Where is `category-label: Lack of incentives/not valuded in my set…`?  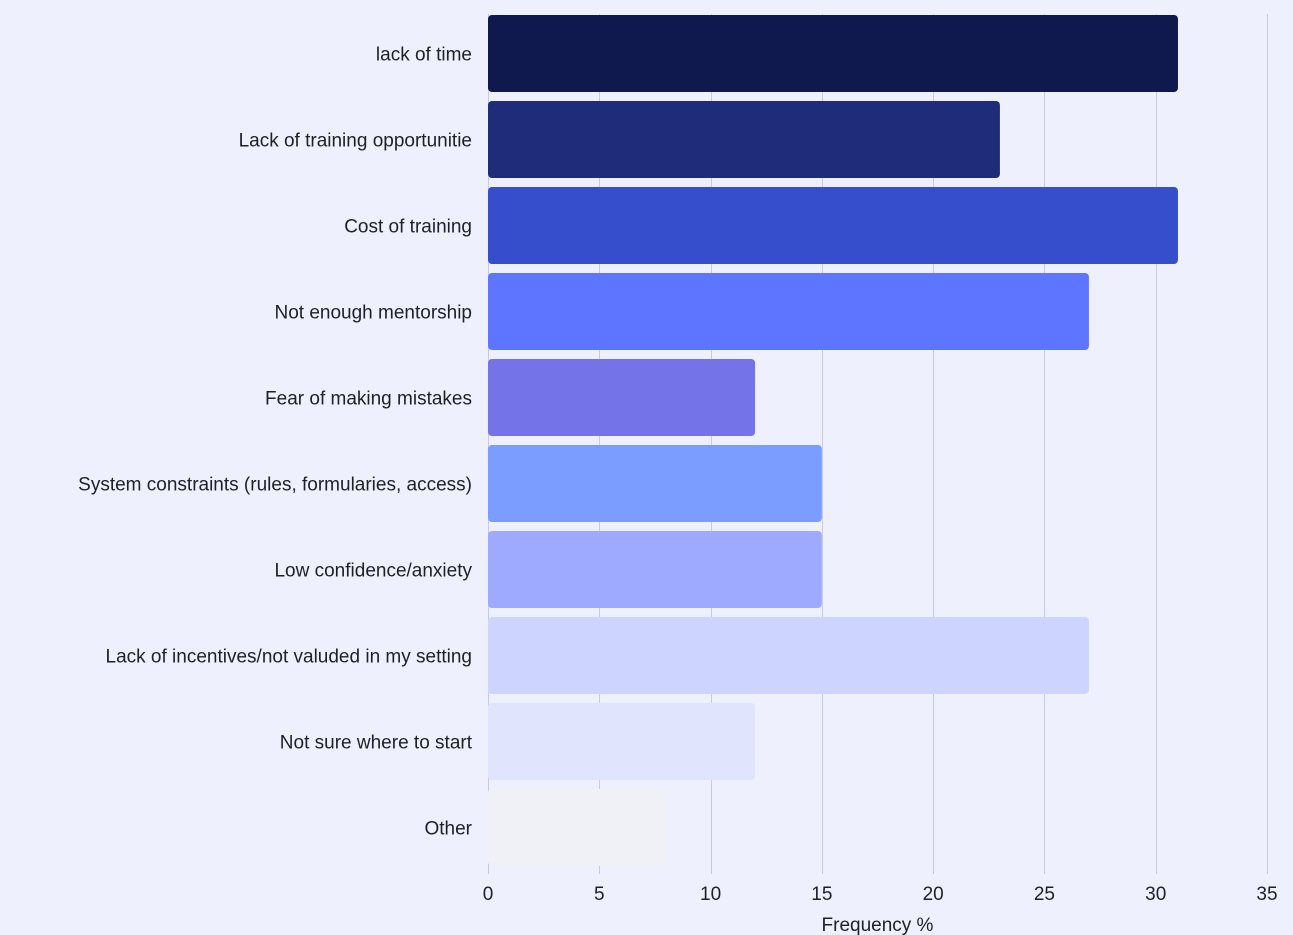
category-label: Lack of incentives/not valuded in my set… is located at coordinates (289, 657).